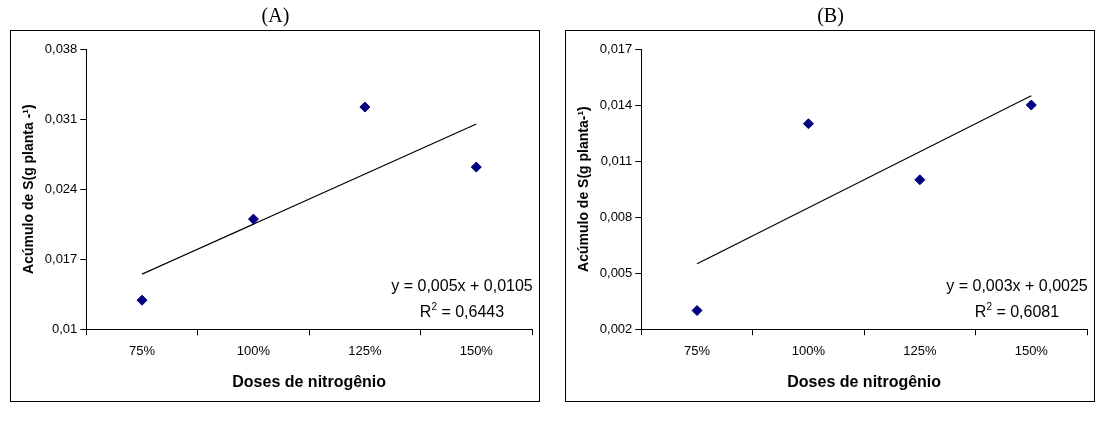 This screenshot has height=427, width=1104. Describe the element at coordinates (616, 216) in the screenshot. I see `y-tick-label: 0,008` at that location.